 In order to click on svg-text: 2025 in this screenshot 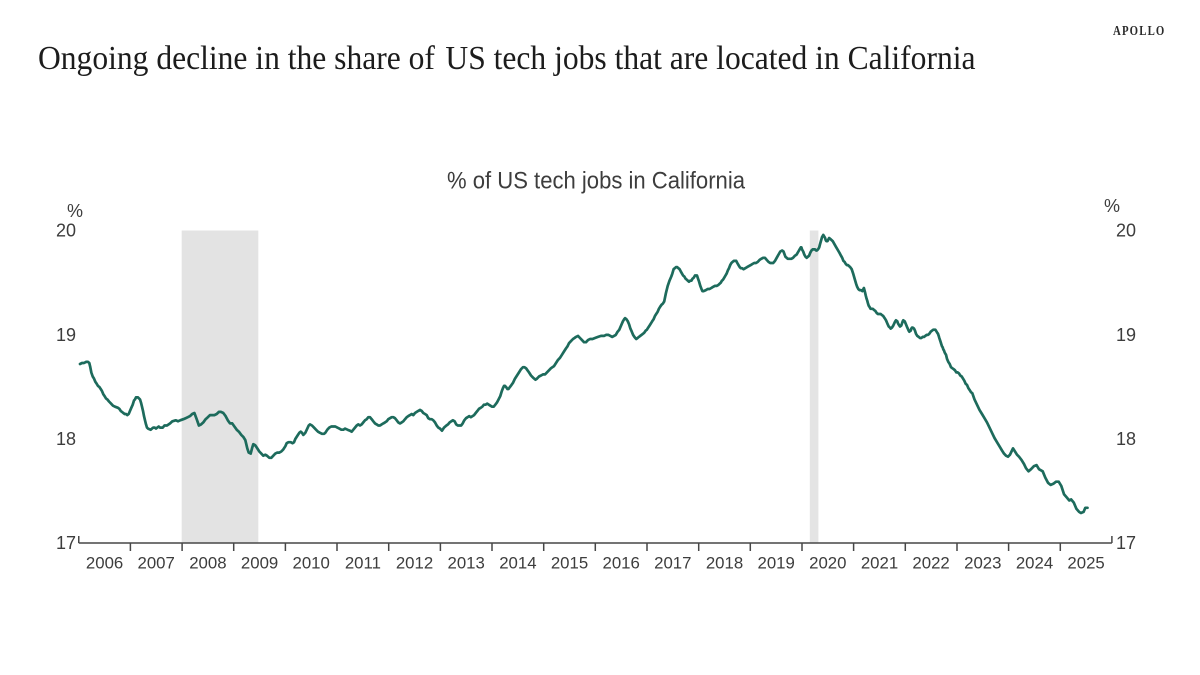, I will do `click(1085, 563)`.